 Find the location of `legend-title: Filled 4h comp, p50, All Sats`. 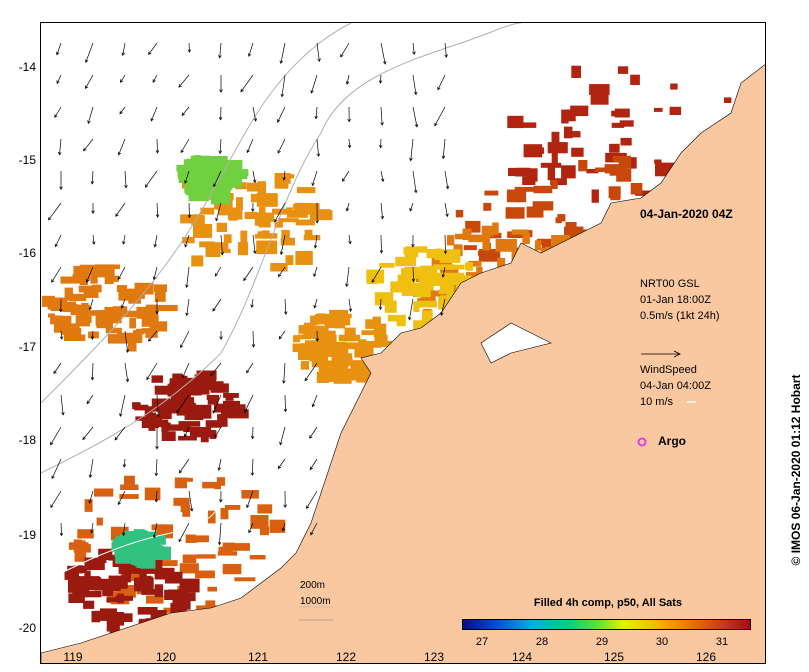

legend-title: Filled 4h comp, p50, All Sats is located at coordinates (608, 603).